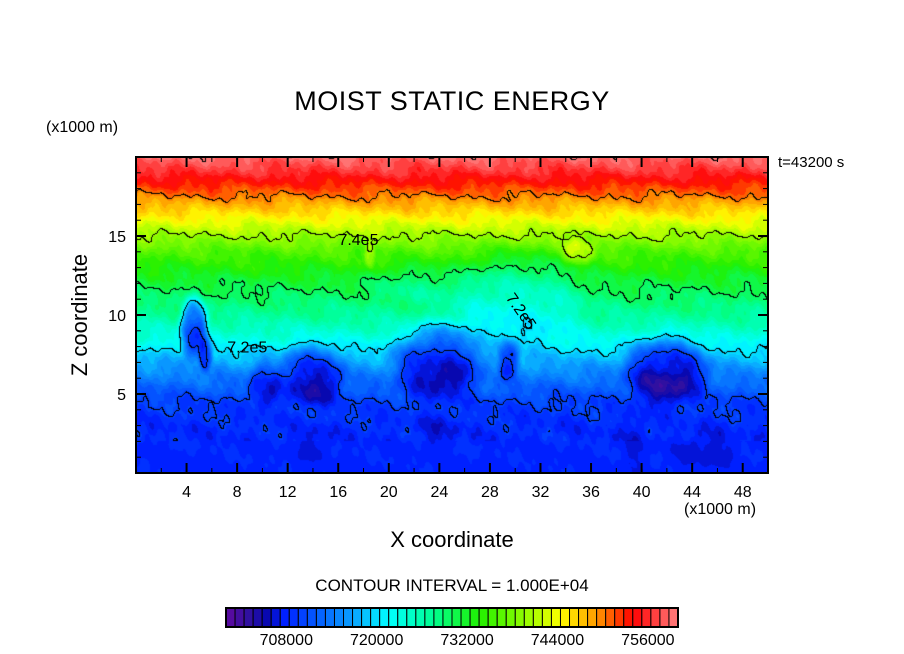 This screenshot has width=904, height=654. What do you see at coordinates (117, 237) in the screenshot?
I see `y-tick-label: 15` at bounding box center [117, 237].